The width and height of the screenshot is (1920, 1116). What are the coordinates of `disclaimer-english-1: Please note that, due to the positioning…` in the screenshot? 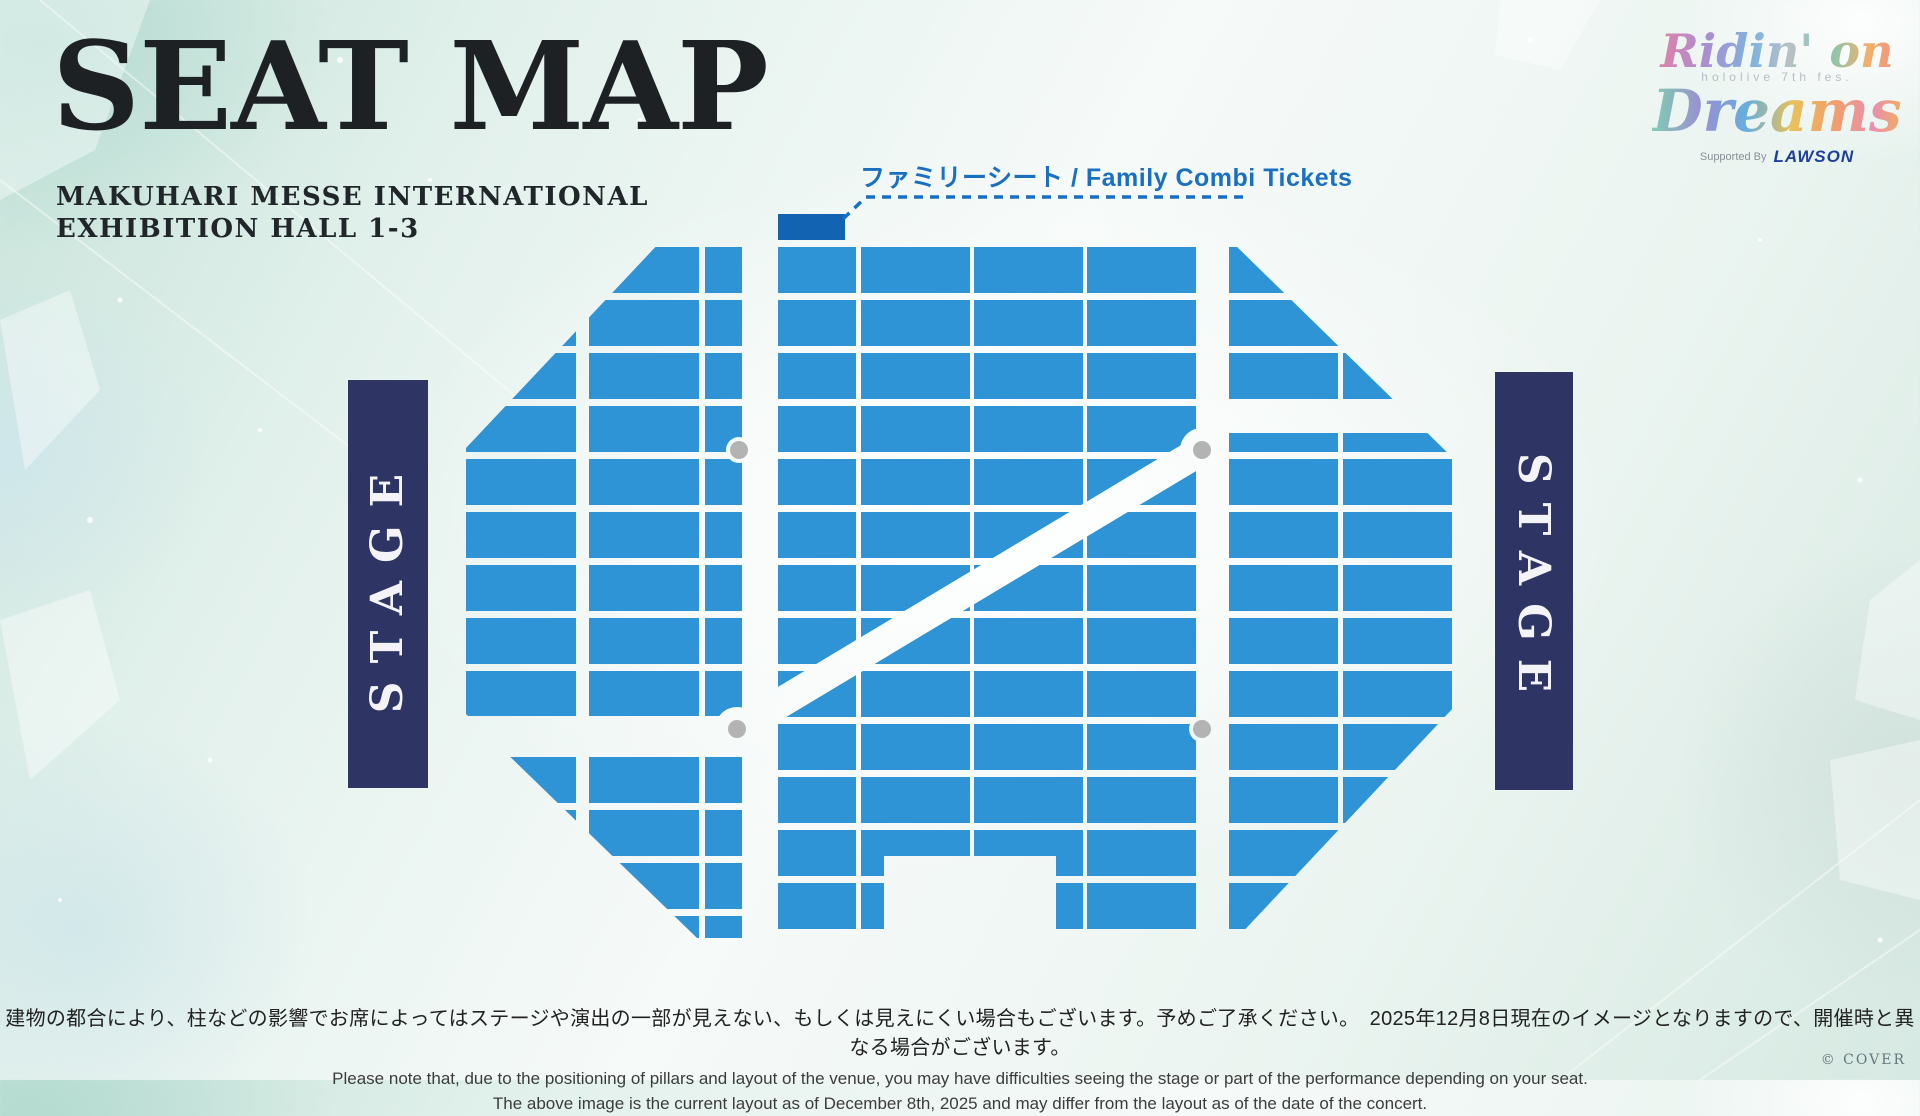 It's located at (960, 1078).